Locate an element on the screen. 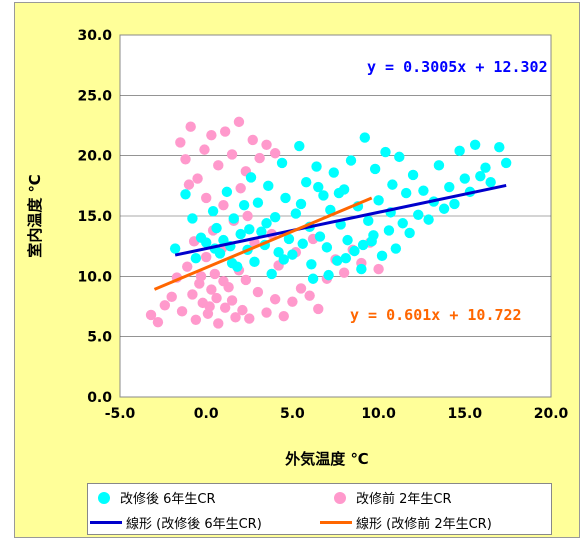  x-tick-label: -5.0 is located at coordinates (120, 414).